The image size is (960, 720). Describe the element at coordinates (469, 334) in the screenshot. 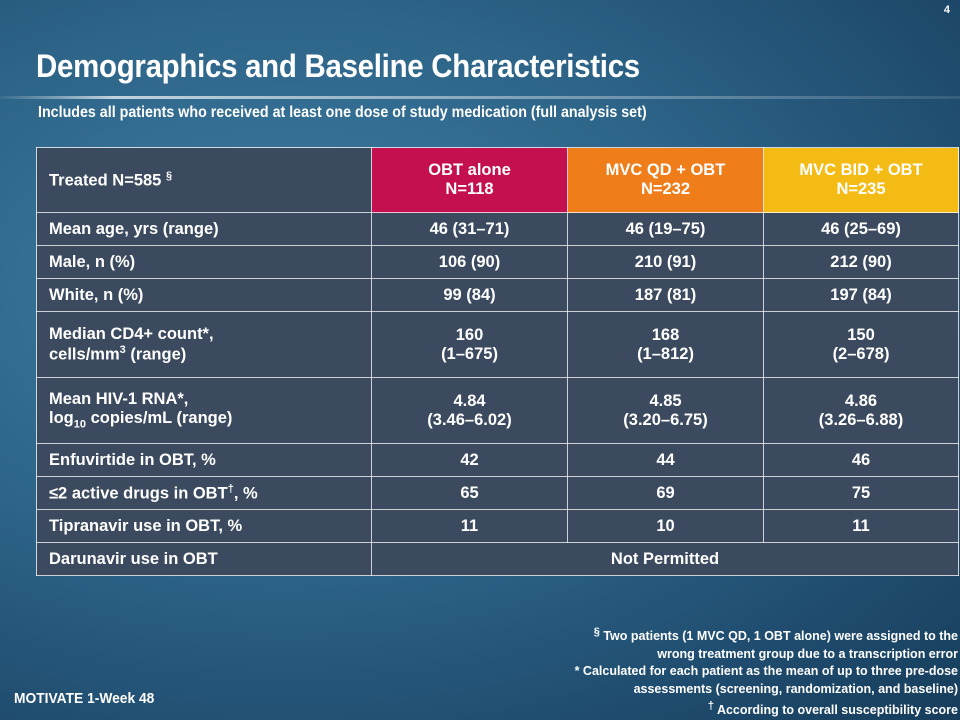

I see `cell-value-main: 160` at that location.